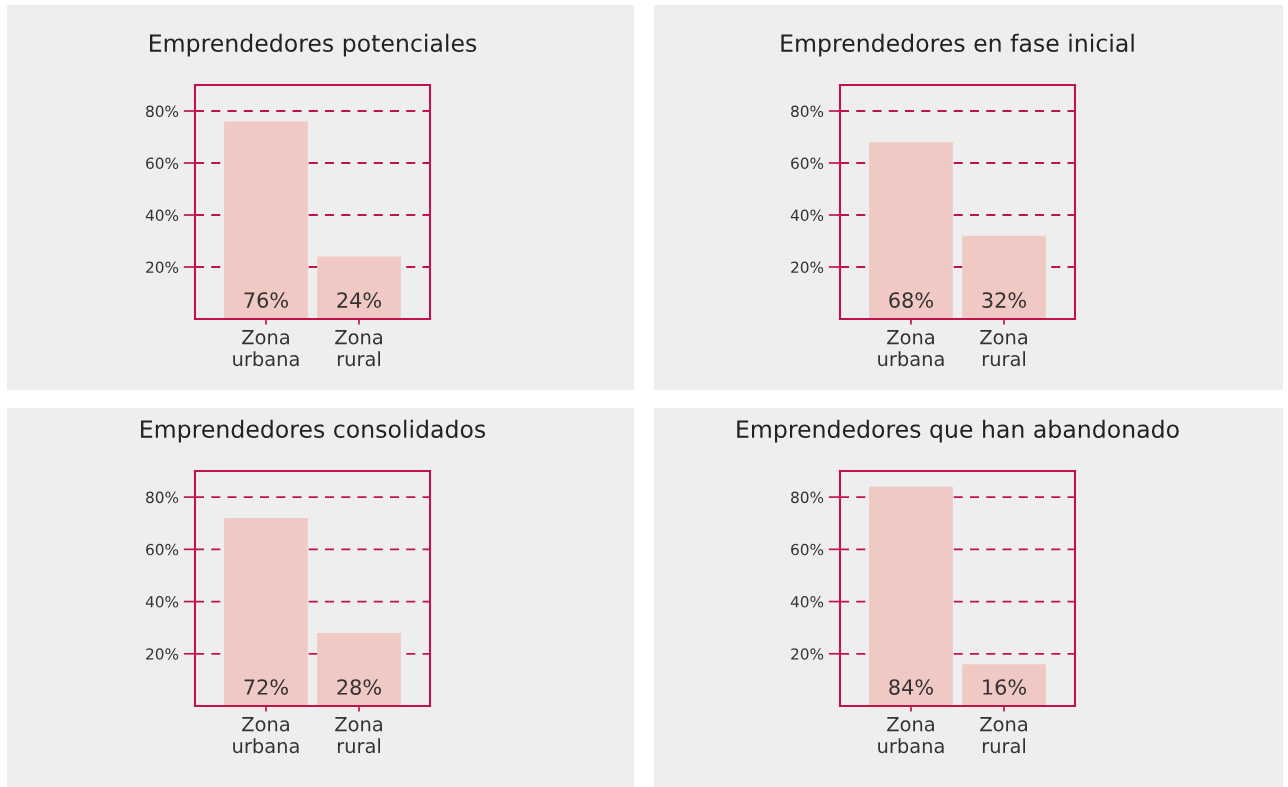 The width and height of the screenshot is (1288, 787). What do you see at coordinates (911, 300) in the screenshot?
I see `data-label: 68%` at bounding box center [911, 300].